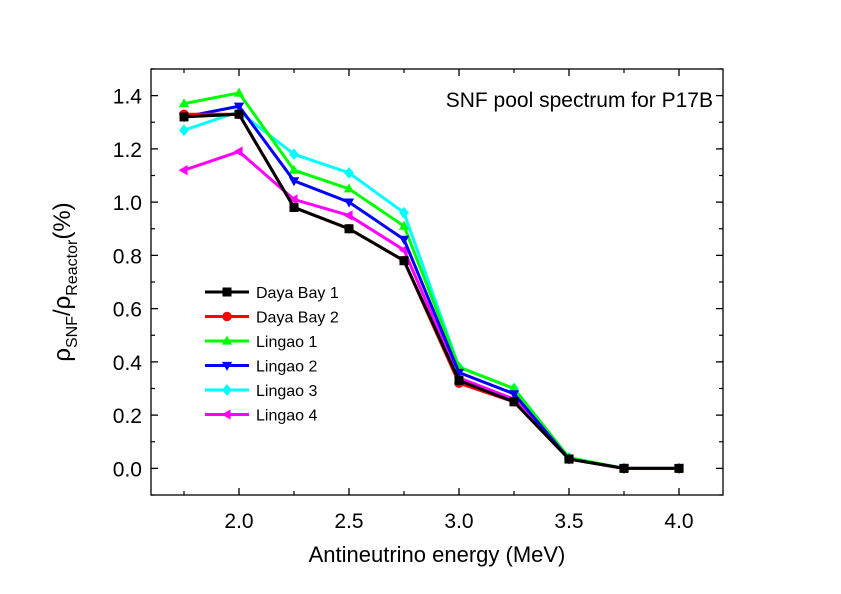 The width and height of the screenshot is (841, 594). What do you see at coordinates (62, 312) in the screenshot?
I see `y-axis-label-slash: /` at bounding box center [62, 312].